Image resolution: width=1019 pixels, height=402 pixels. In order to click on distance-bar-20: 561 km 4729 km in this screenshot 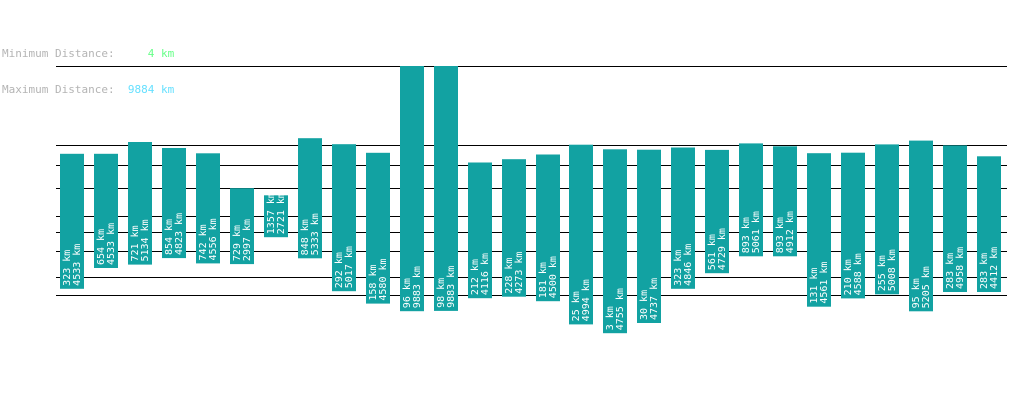, I will do `click(717, 211)`.